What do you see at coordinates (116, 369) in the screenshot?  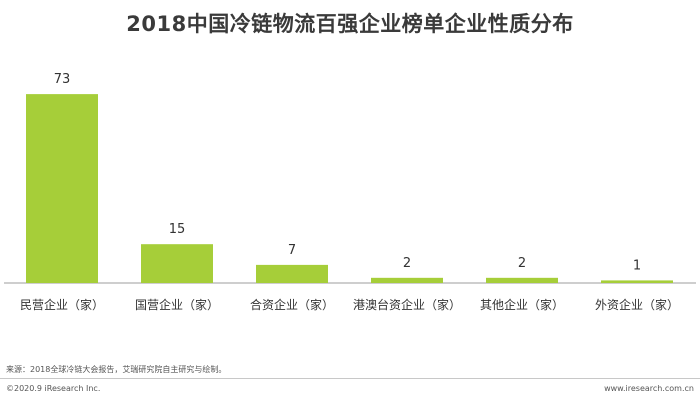 I see `source-note: 来源：2018全球冷链大会报告，艾瑞研究院自主研究与绘制。` at bounding box center [116, 369].